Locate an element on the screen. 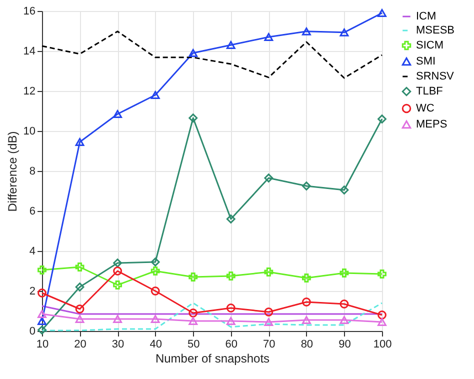  x-tick-label: 40 is located at coordinates (156, 344).